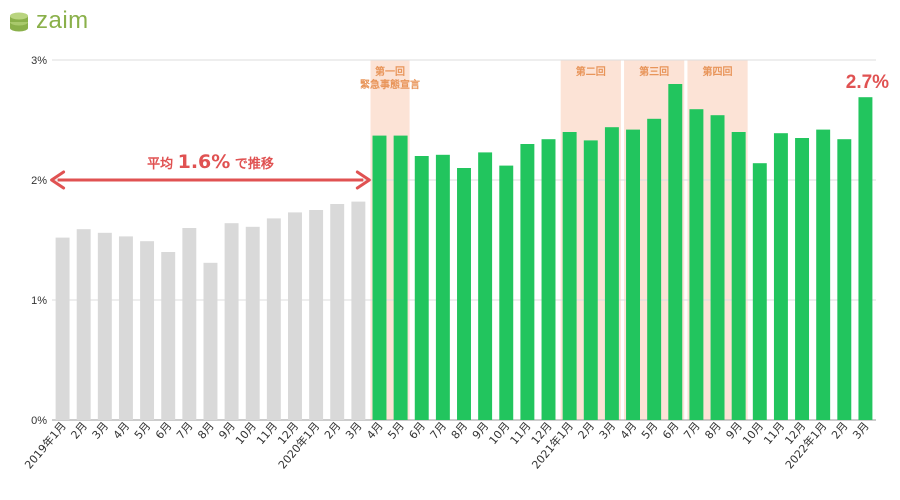 The width and height of the screenshot is (900, 500). Describe the element at coordinates (418, 431) in the screenshot. I see `x-tick-label-17: 6月` at that location.